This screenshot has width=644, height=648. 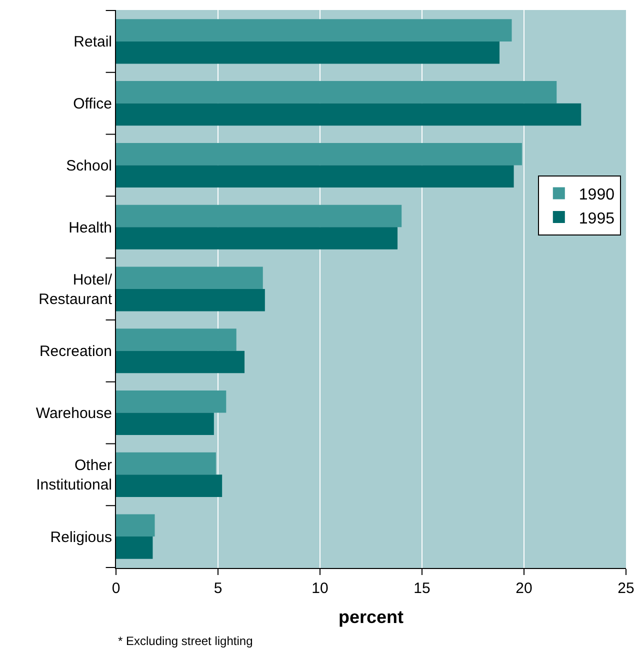 I want to click on y-tick-label: Office, so click(x=92, y=104).